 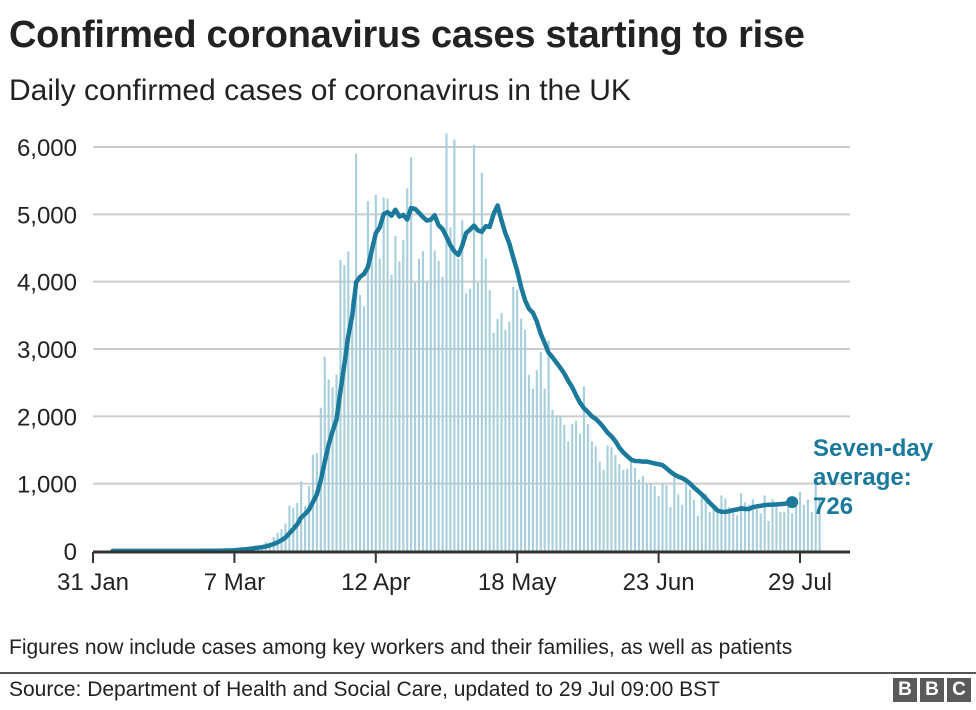 I want to click on y-tick-label: 6,000, so click(x=47, y=148).